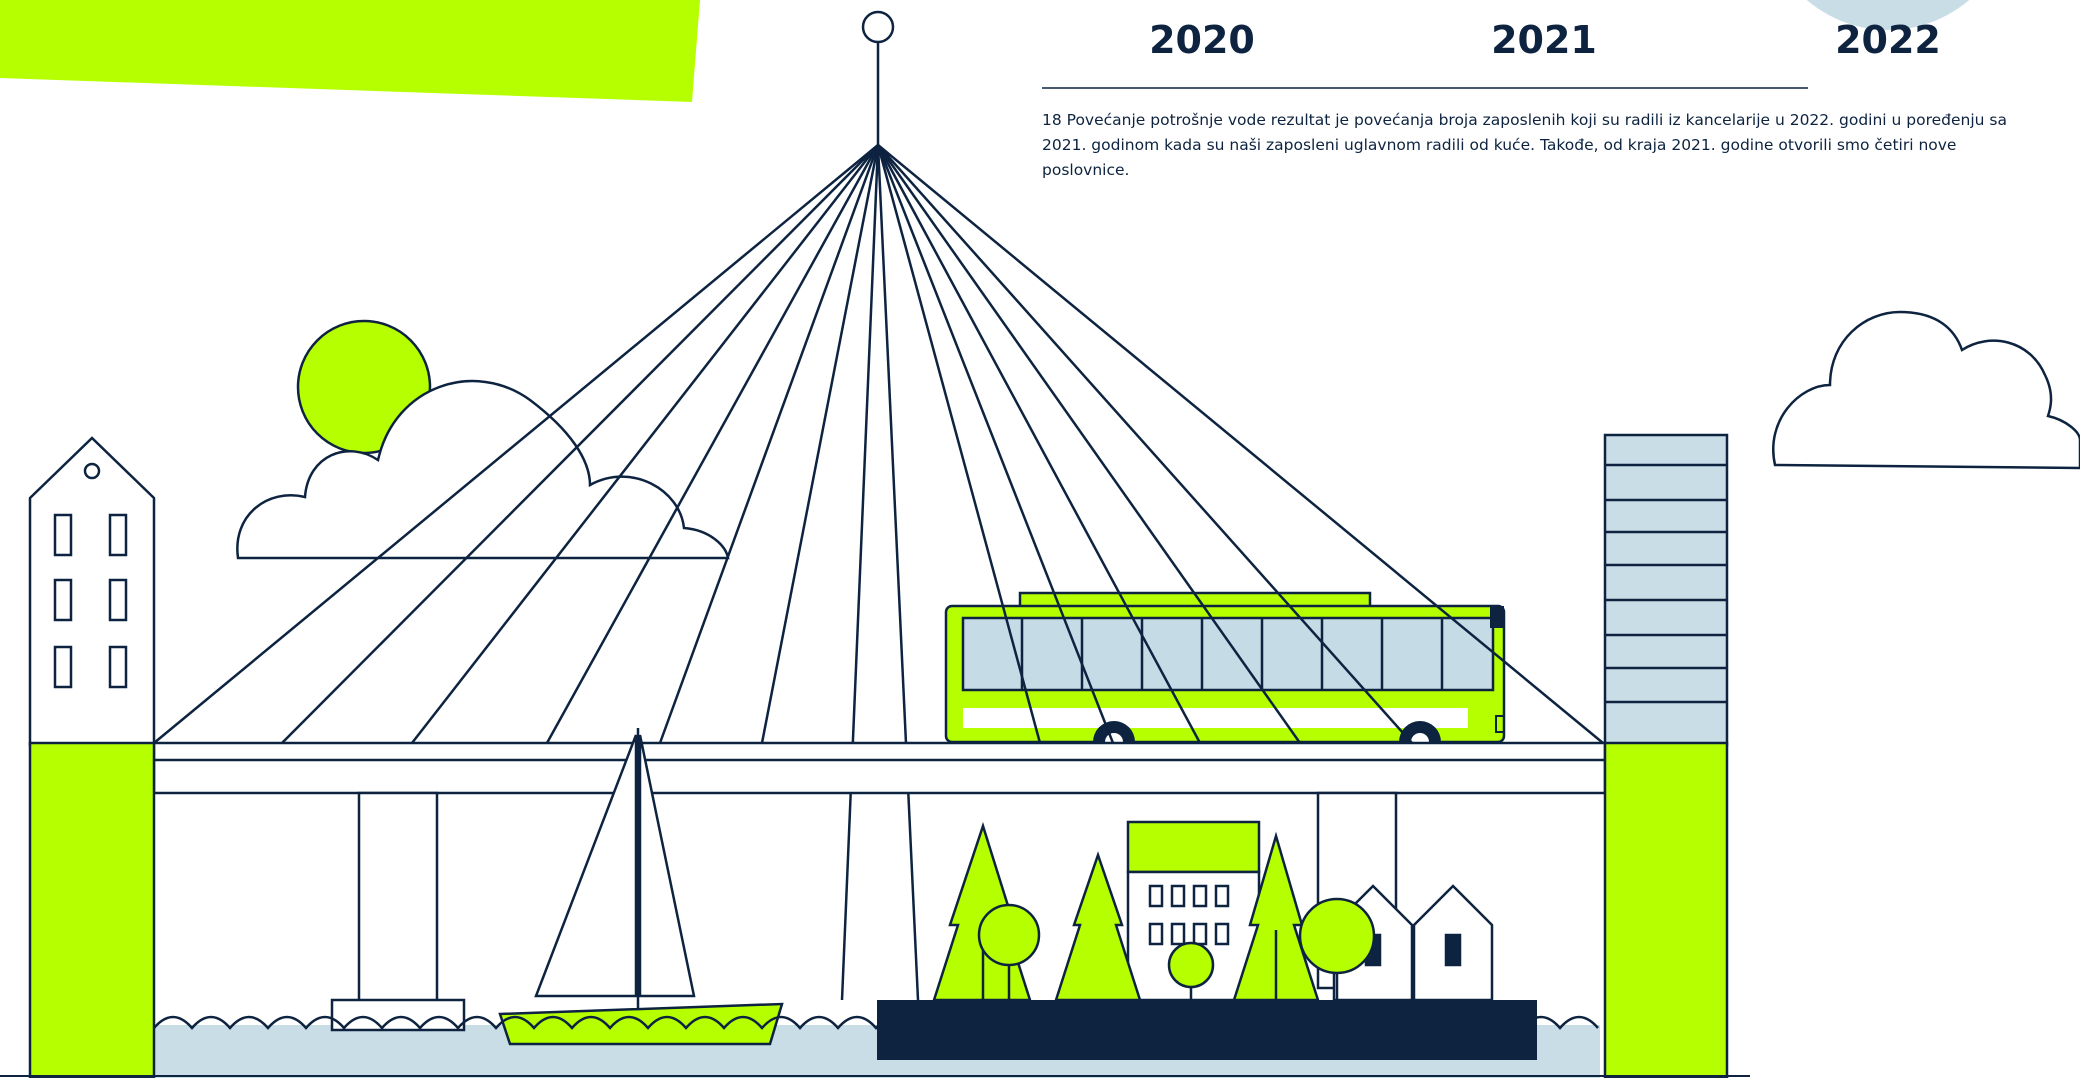  I want to click on island, so click(1207, 1030).